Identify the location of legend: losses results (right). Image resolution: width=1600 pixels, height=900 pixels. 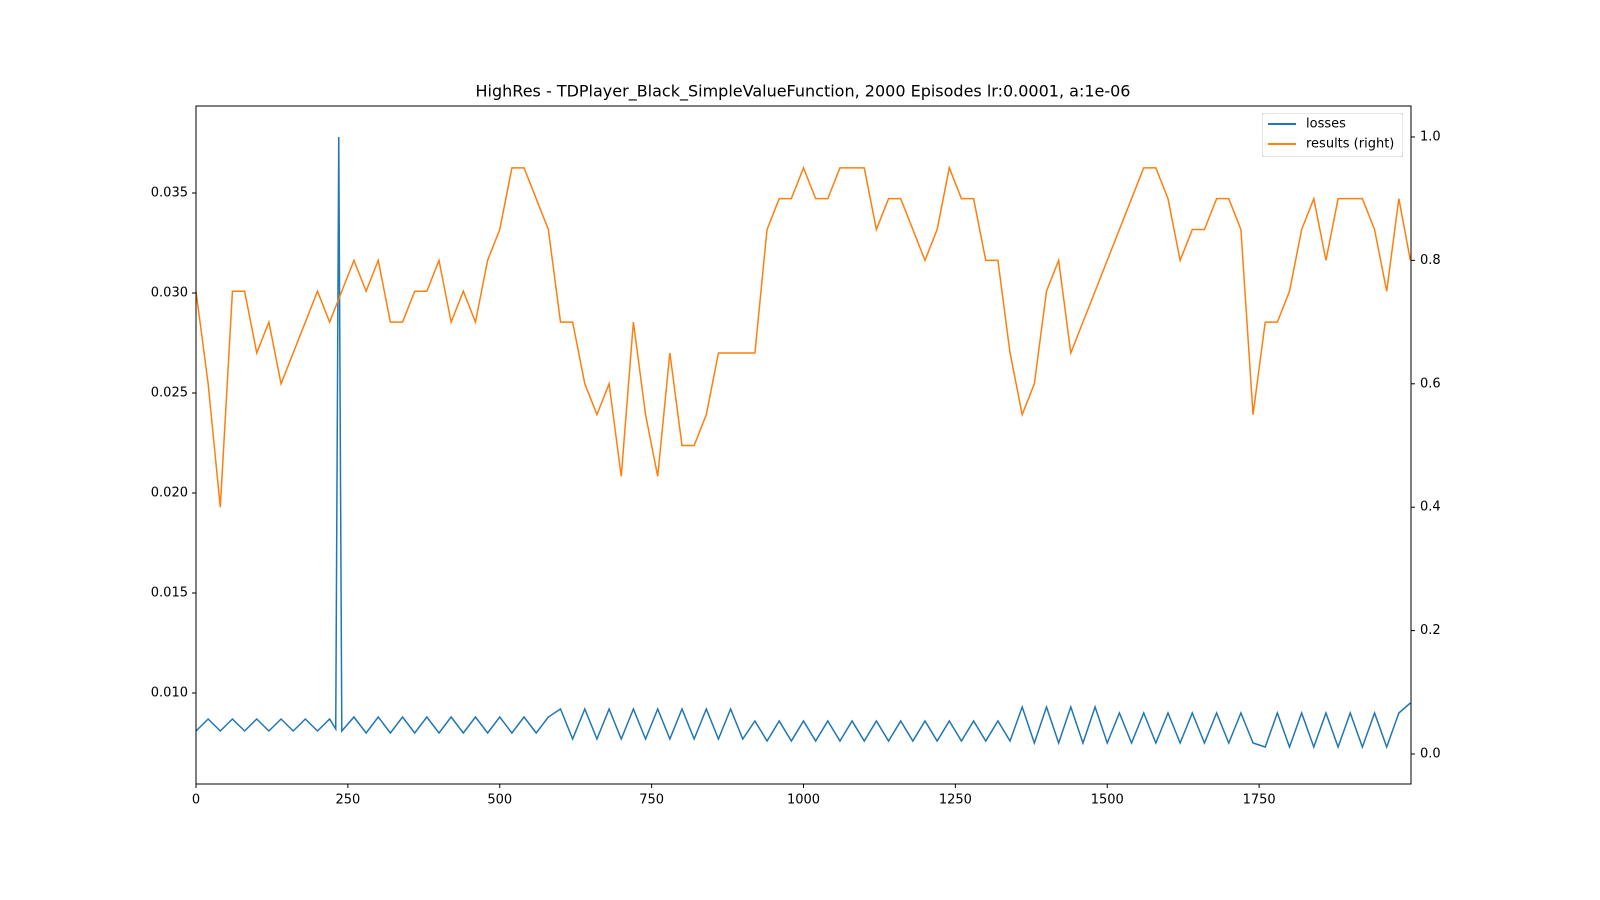
(1332, 135).